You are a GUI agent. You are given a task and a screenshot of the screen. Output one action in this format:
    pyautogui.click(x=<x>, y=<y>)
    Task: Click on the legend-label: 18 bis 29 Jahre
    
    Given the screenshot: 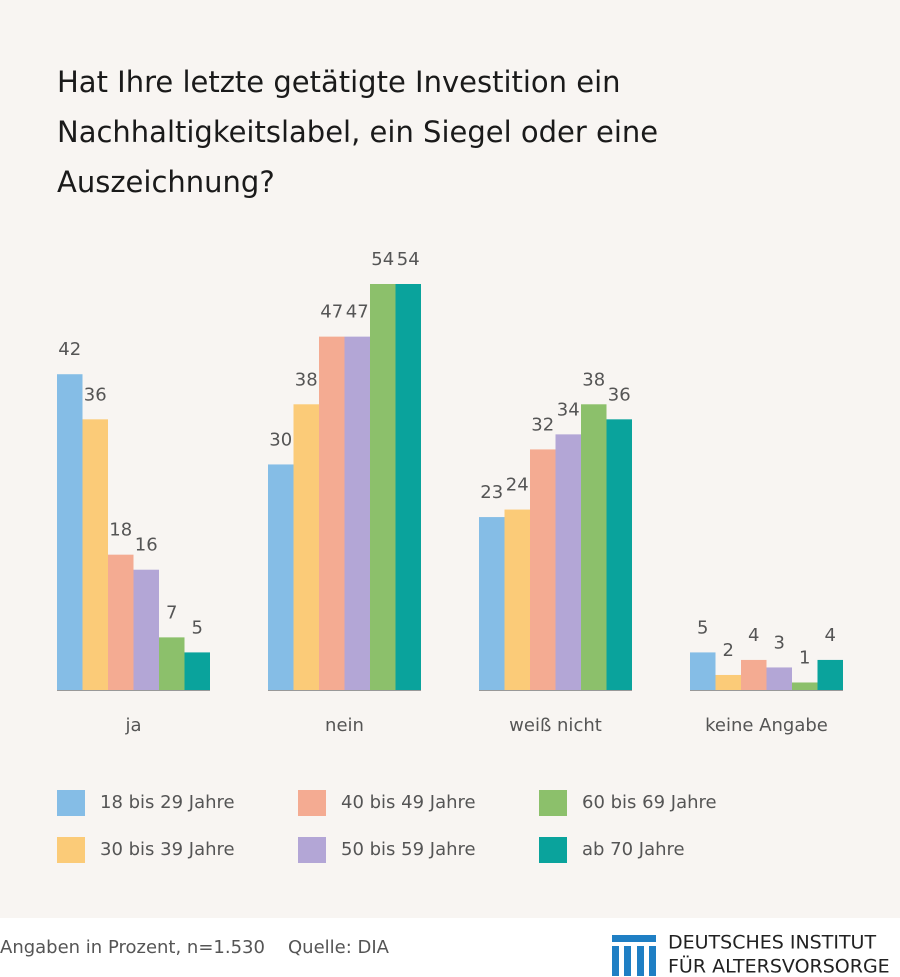 What is the action you would take?
    pyautogui.click(x=167, y=802)
    